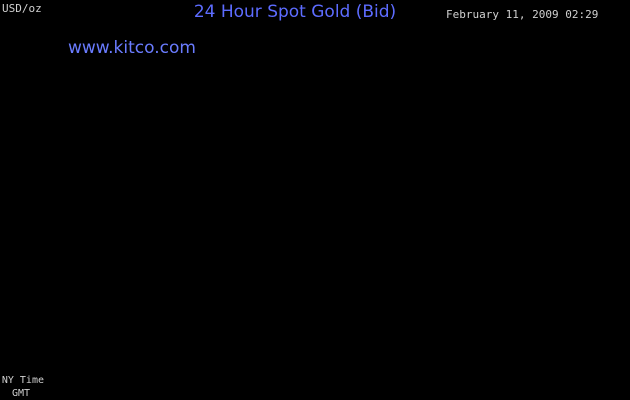  I want to click on timestamp: February 11, 2009 02:29, so click(522, 14).